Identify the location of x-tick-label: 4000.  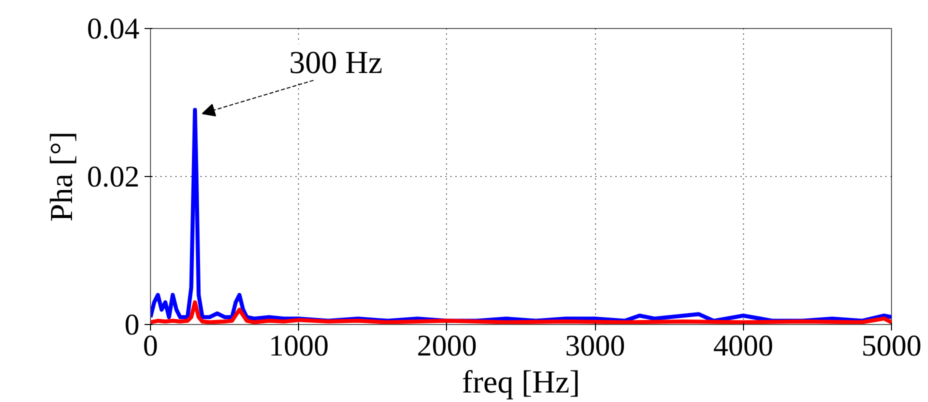
(743, 346).